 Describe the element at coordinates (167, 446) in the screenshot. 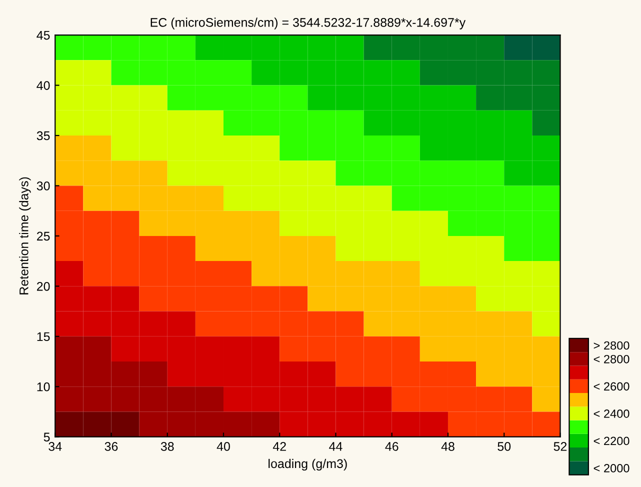

I see `x-tick-label: 38` at that location.